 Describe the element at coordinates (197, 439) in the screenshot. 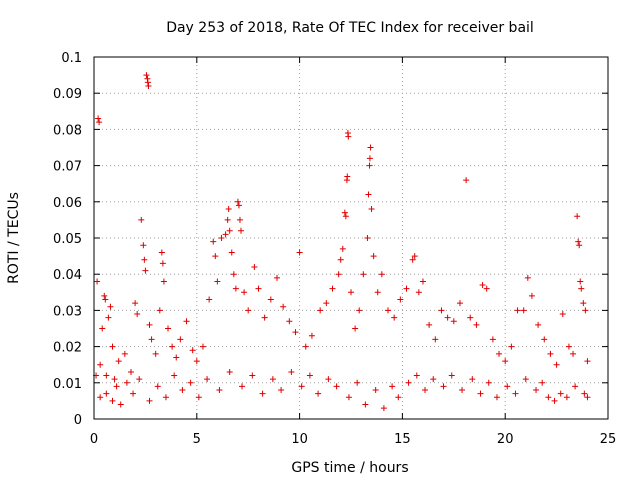

I see `x-tick-label: 5` at that location.